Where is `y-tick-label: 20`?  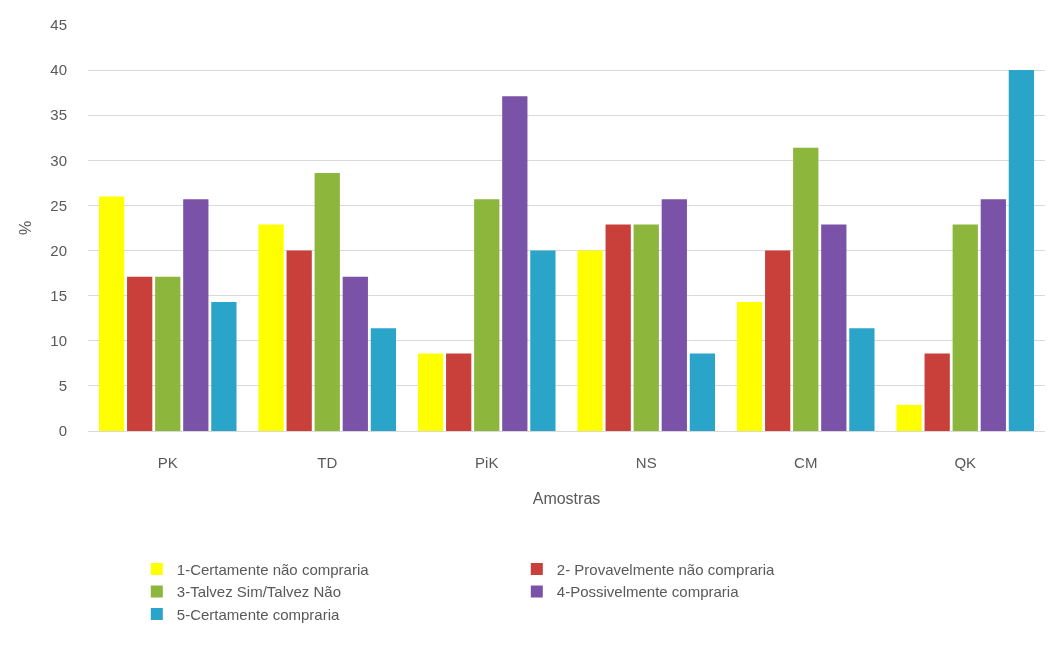 y-tick-label: 20 is located at coordinates (58, 250).